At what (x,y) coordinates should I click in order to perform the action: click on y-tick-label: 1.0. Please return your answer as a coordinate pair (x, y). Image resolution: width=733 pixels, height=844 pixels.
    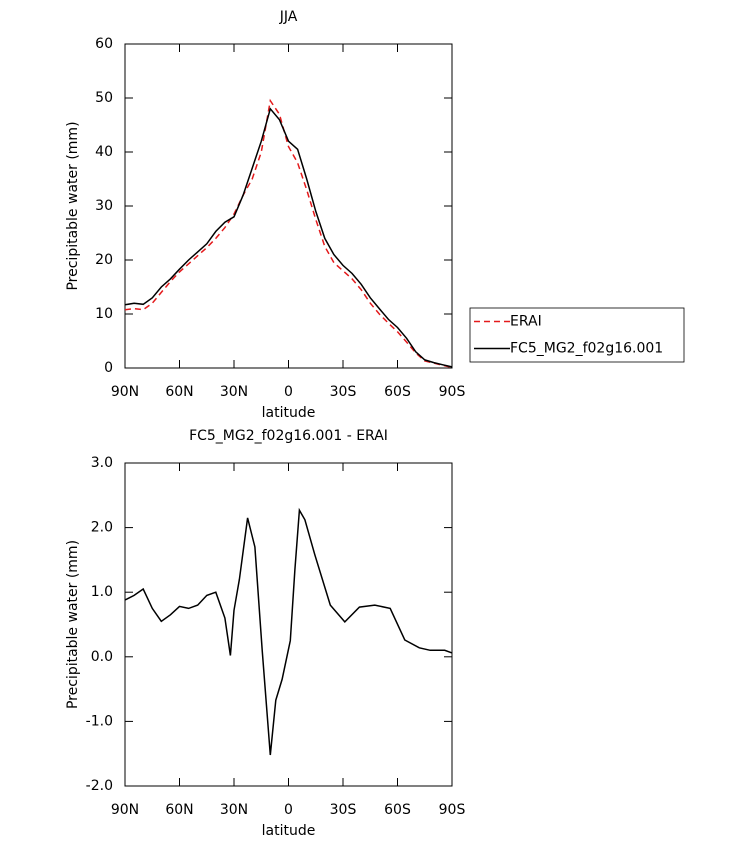
    Looking at the image, I should click on (102, 592).